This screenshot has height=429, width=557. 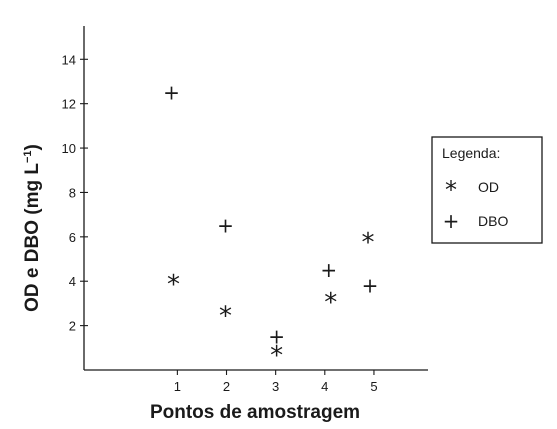 What do you see at coordinates (324, 386) in the screenshot?
I see `x-tick-label: 4` at bounding box center [324, 386].